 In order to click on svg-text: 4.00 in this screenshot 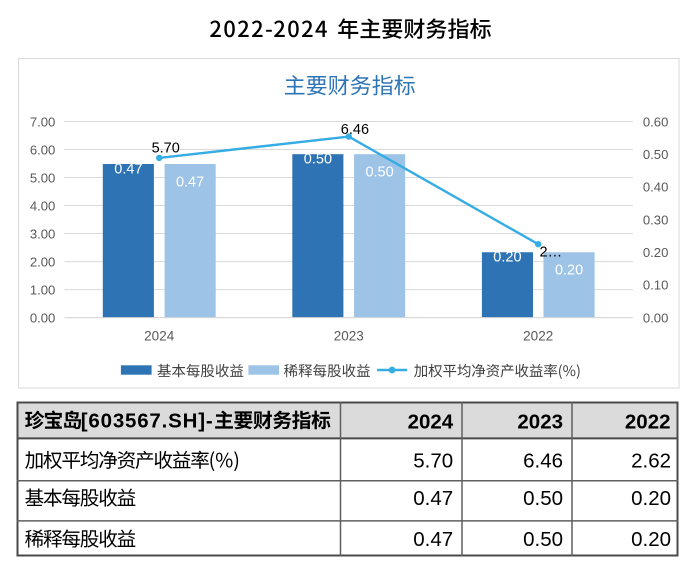, I will do `click(42, 205)`.